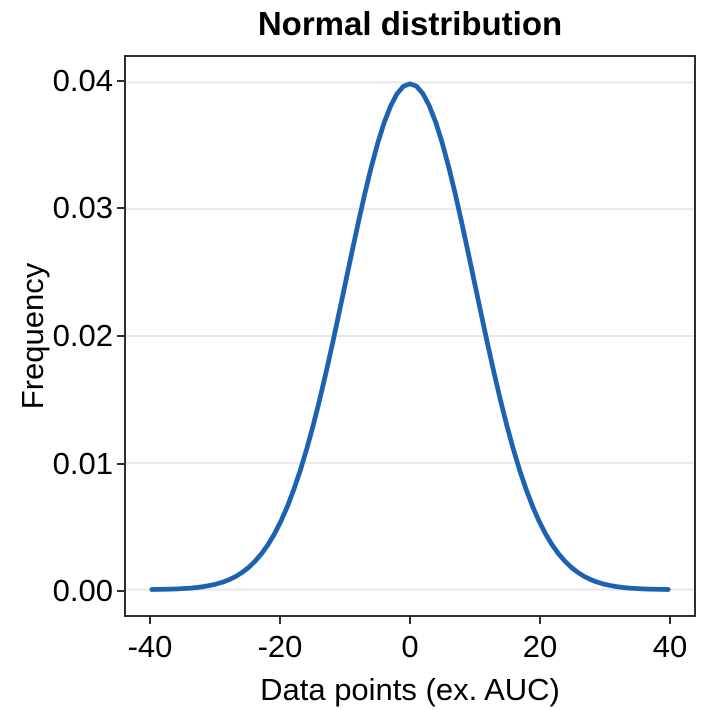  Describe the element at coordinates (82, 208) in the screenshot. I see `y-tick-label-0.03: 0.03` at that location.